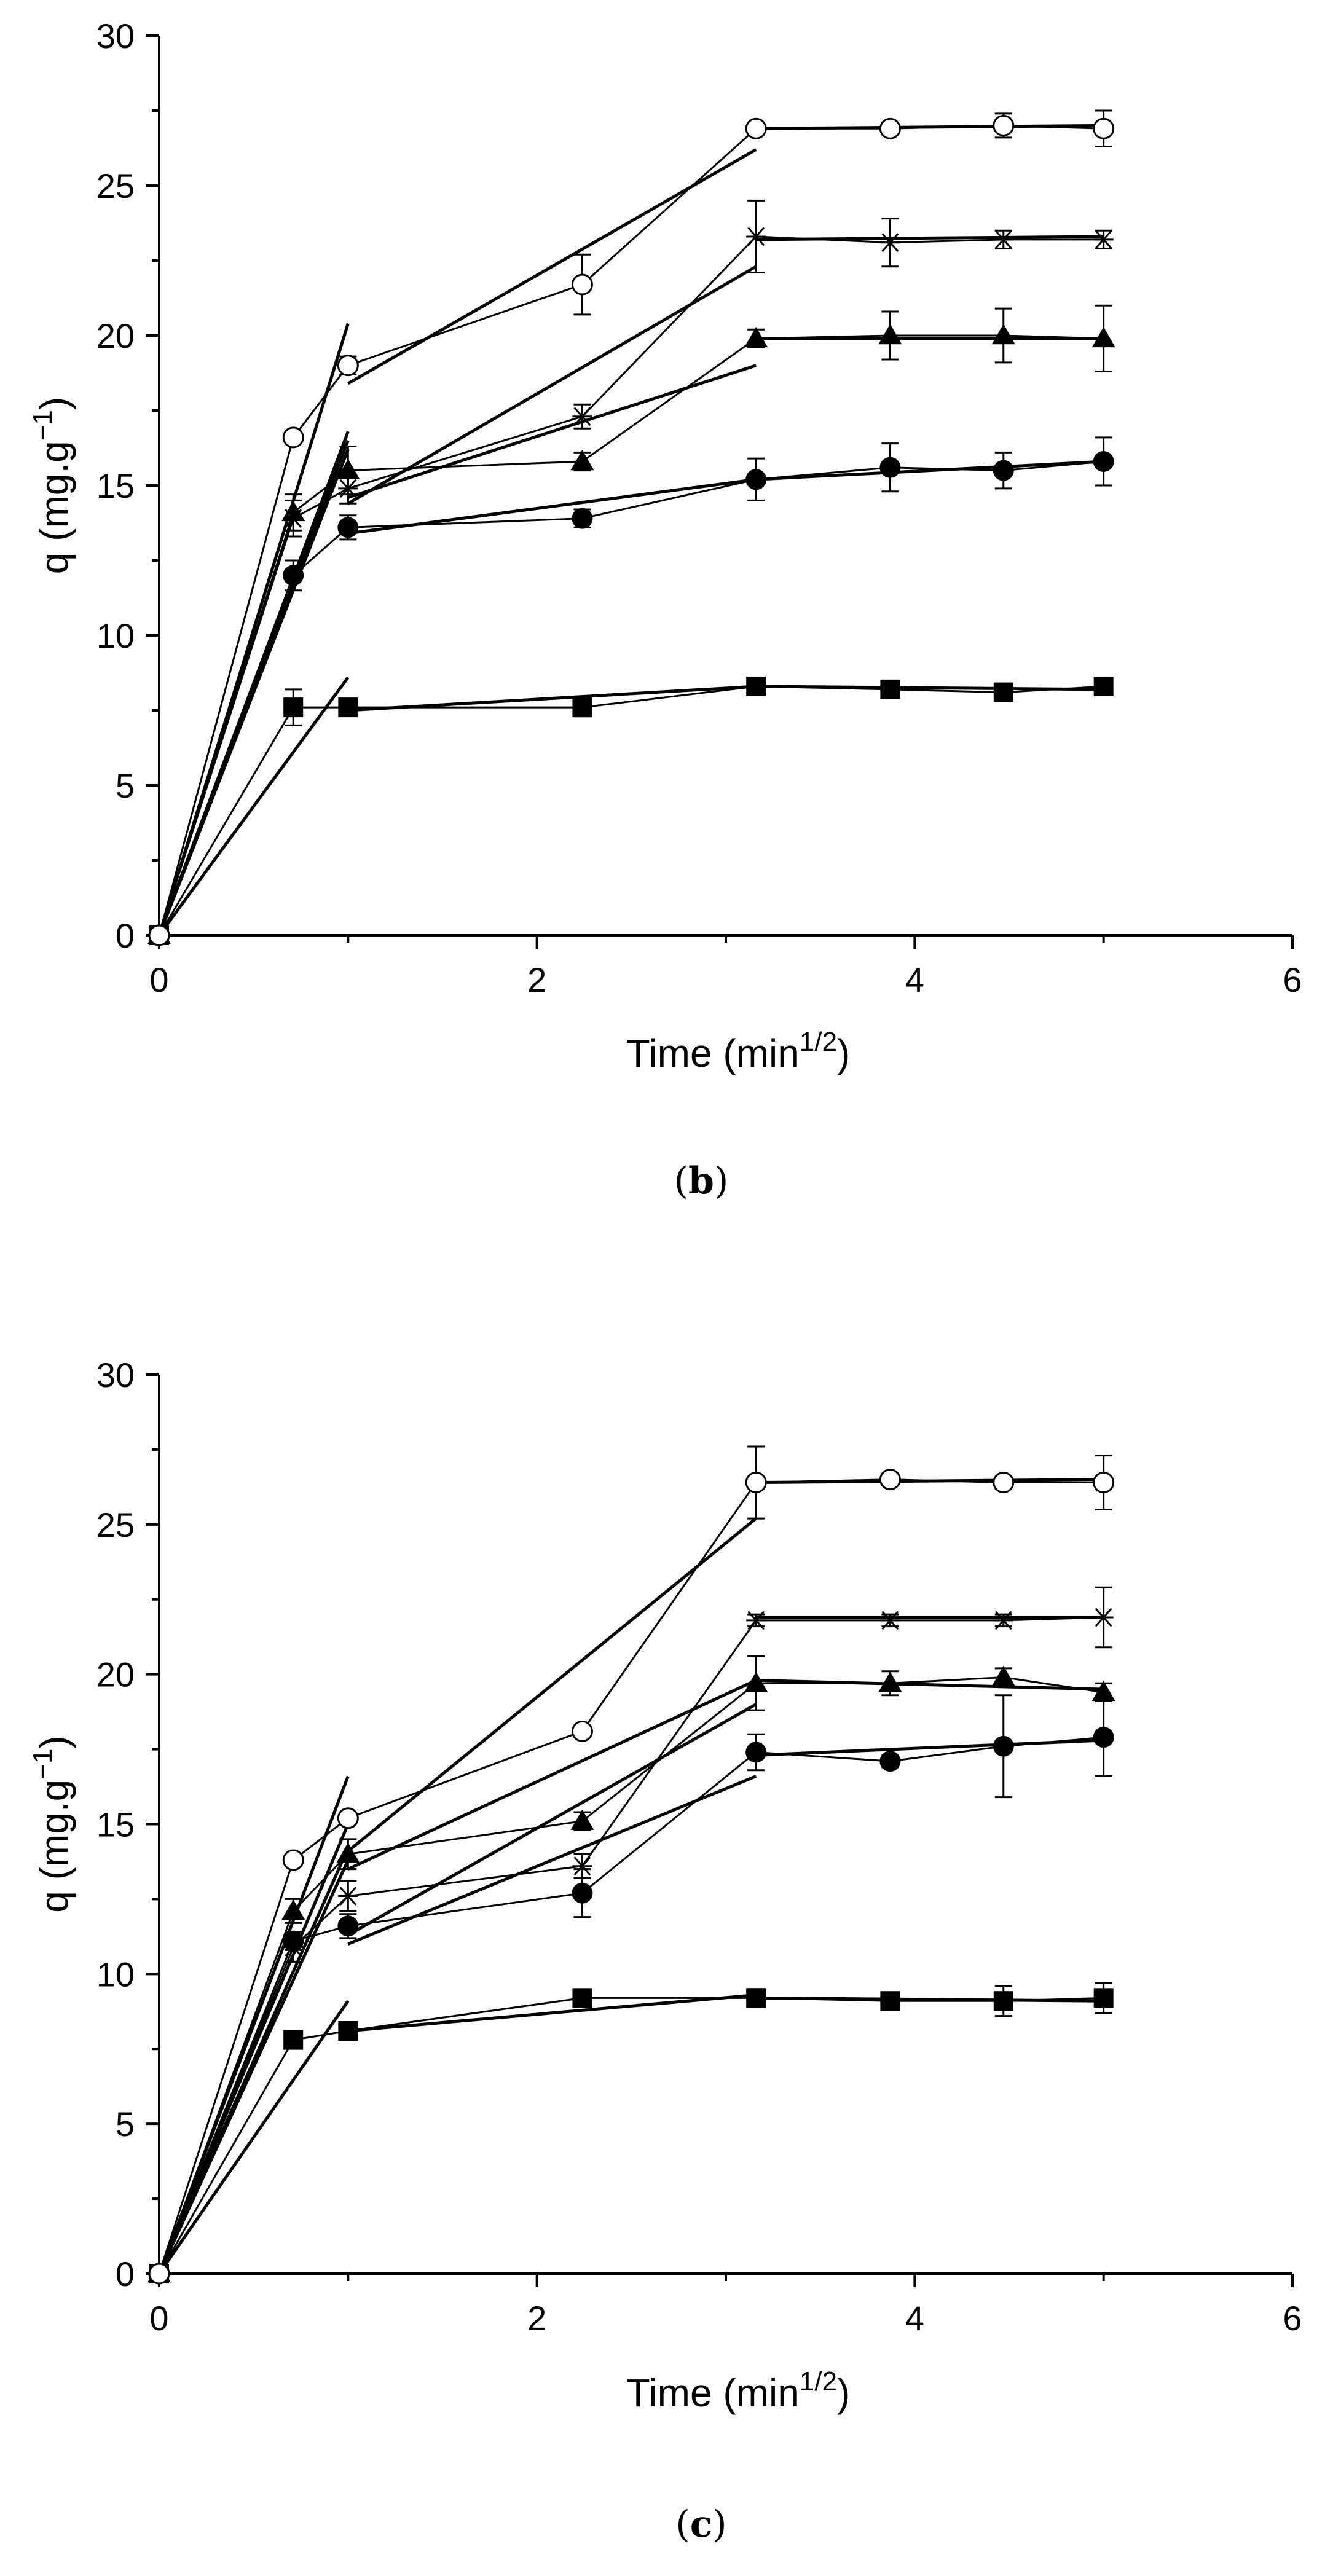 This screenshot has width=1341, height=2576. I want to click on panel-label-part: ), so click(719, 2524).